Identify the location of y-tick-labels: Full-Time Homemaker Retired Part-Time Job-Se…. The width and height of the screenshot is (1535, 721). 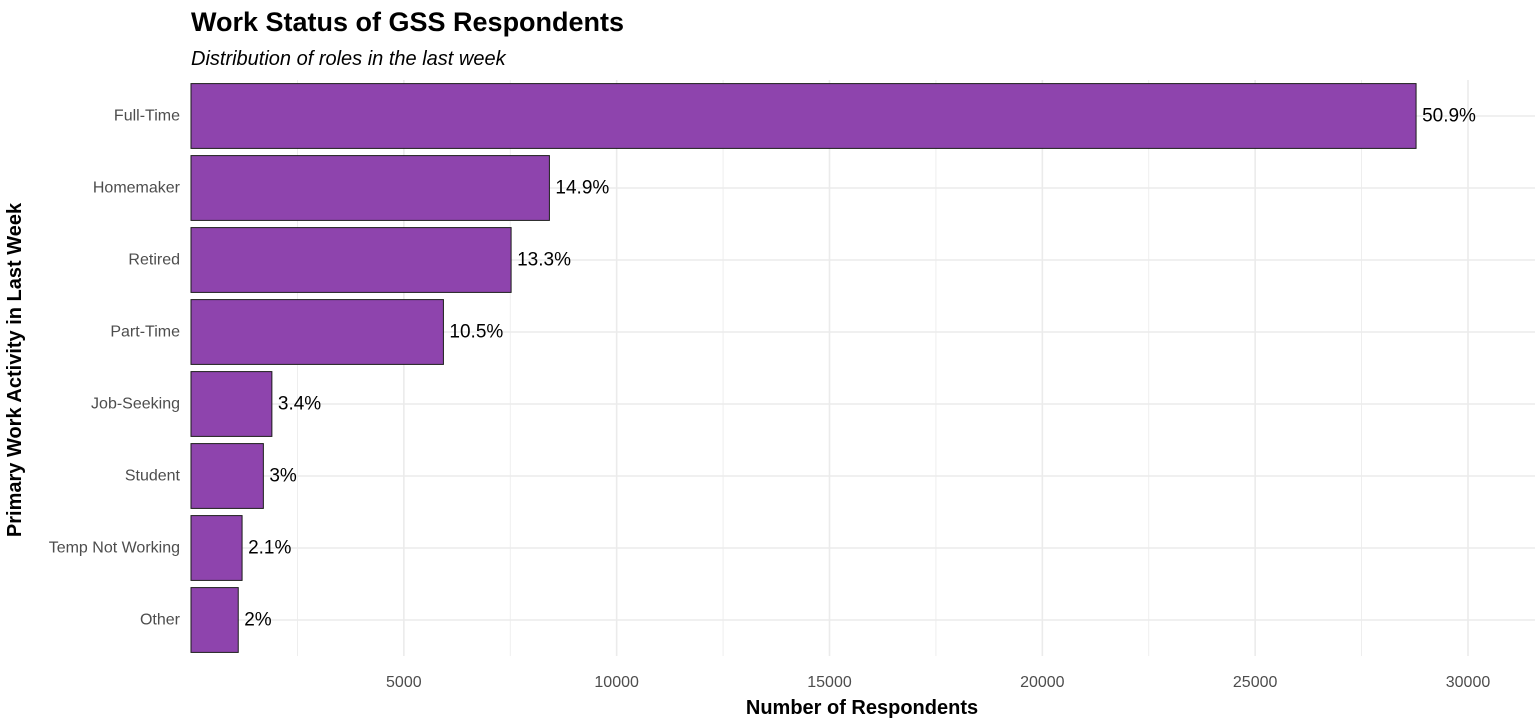
(115, 368).